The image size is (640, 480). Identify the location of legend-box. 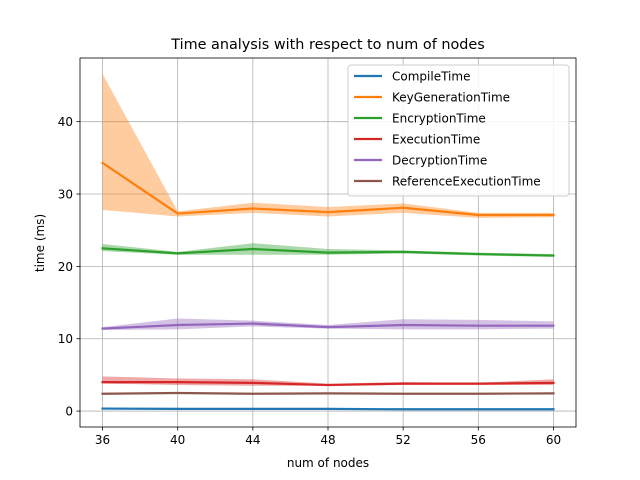
(458, 130).